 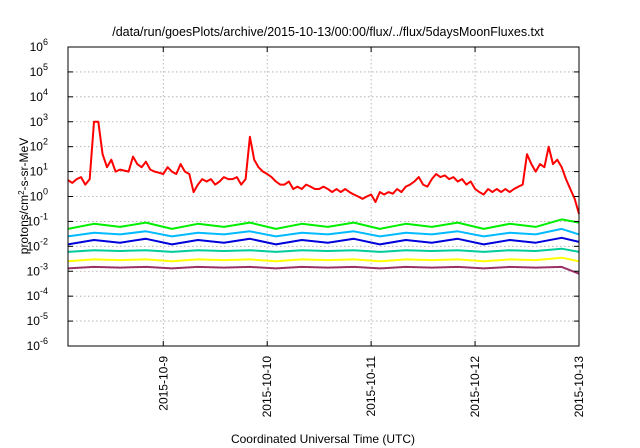 What do you see at coordinates (323, 439) in the screenshot?
I see `x-axis-label: Coordinated Universal Time (UTC)` at bounding box center [323, 439].